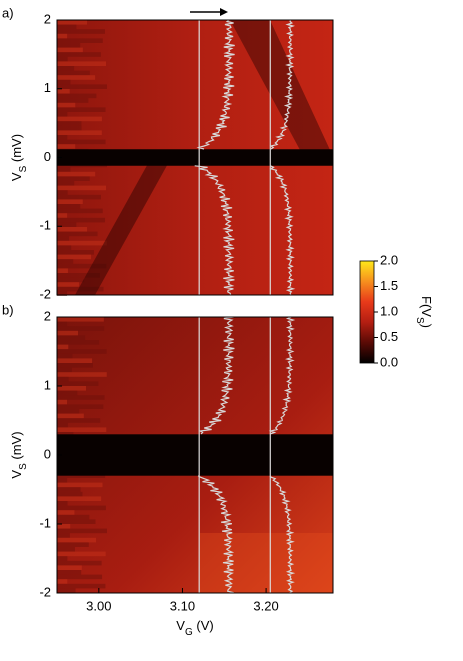  Describe the element at coordinates (189, 632) in the screenshot. I see `x-axis-label-part: G` at that location.